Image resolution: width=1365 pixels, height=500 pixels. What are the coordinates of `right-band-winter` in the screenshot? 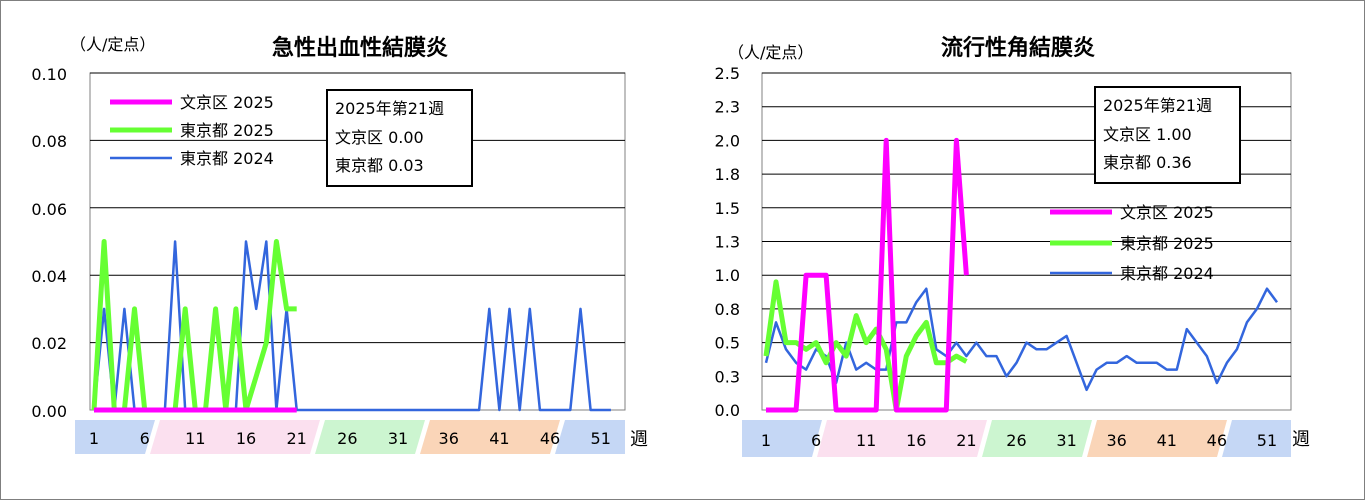 It's located at (782, 438).